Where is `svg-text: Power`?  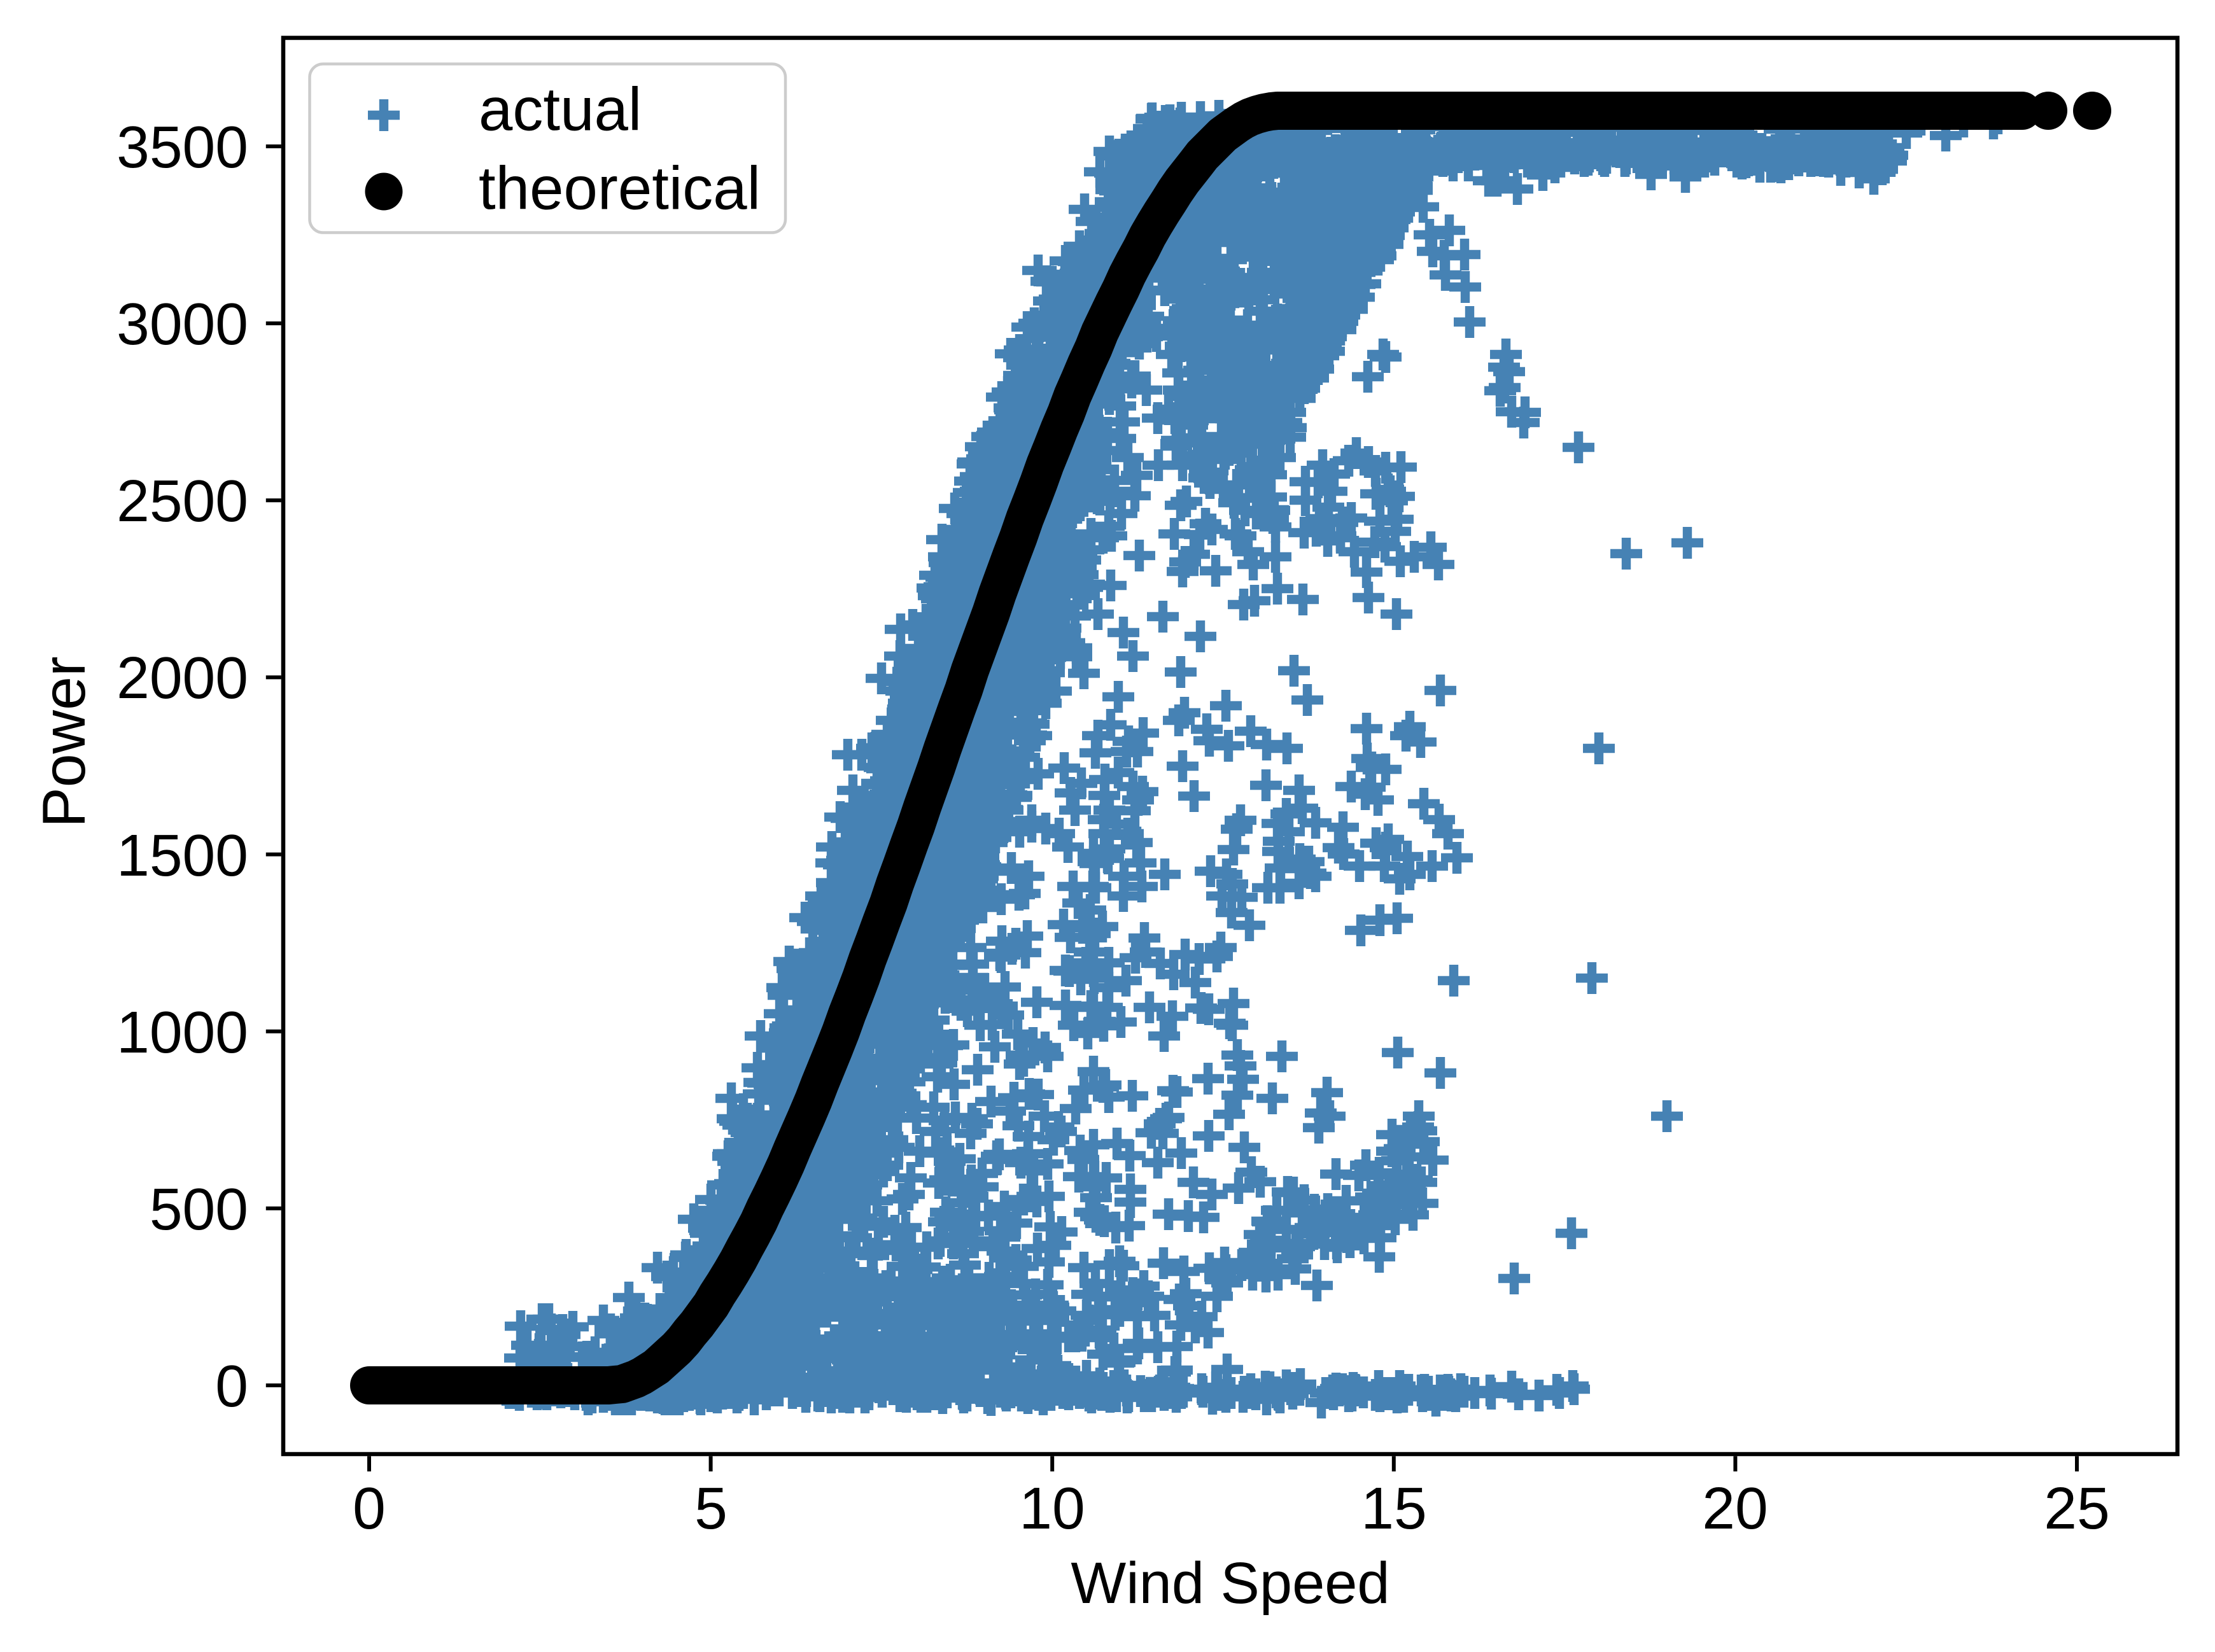
svg-text: Power is located at coordinates (64, 741).